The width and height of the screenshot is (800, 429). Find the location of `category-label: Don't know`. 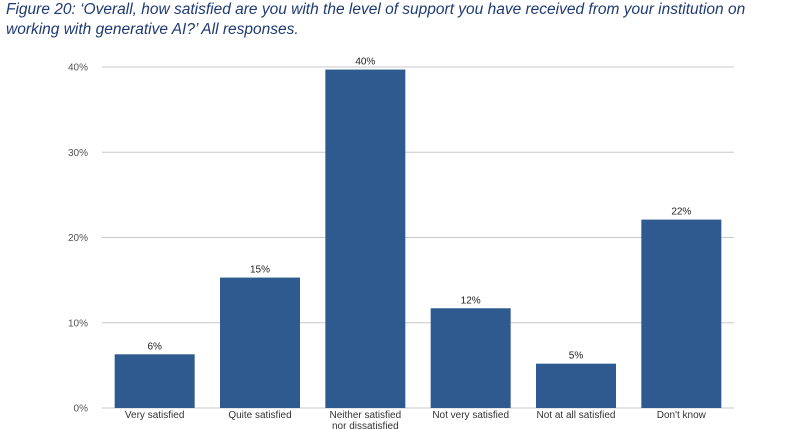

category-label: Don't know is located at coordinates (682, 415).